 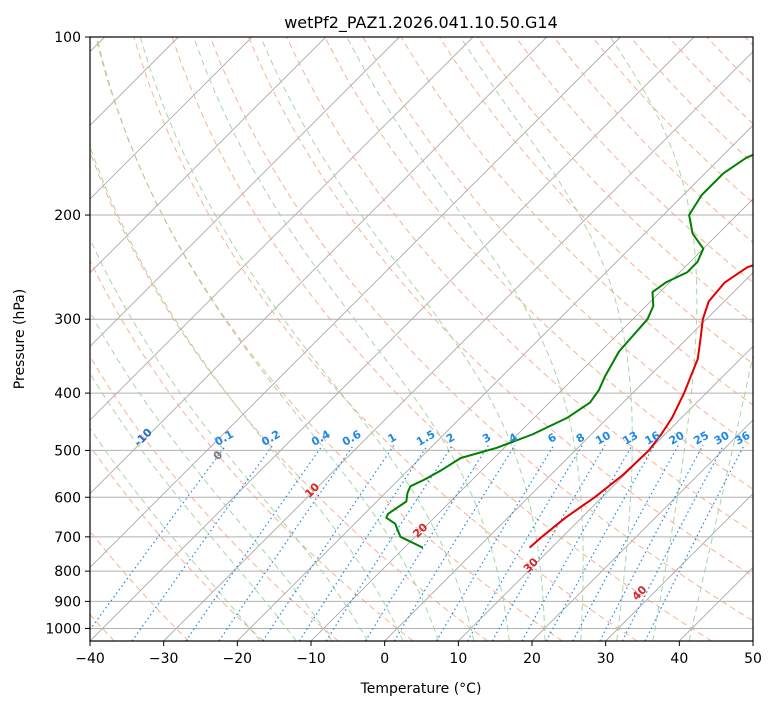 I want to click on y-tick-label: 400, so click(x=67, y=394).